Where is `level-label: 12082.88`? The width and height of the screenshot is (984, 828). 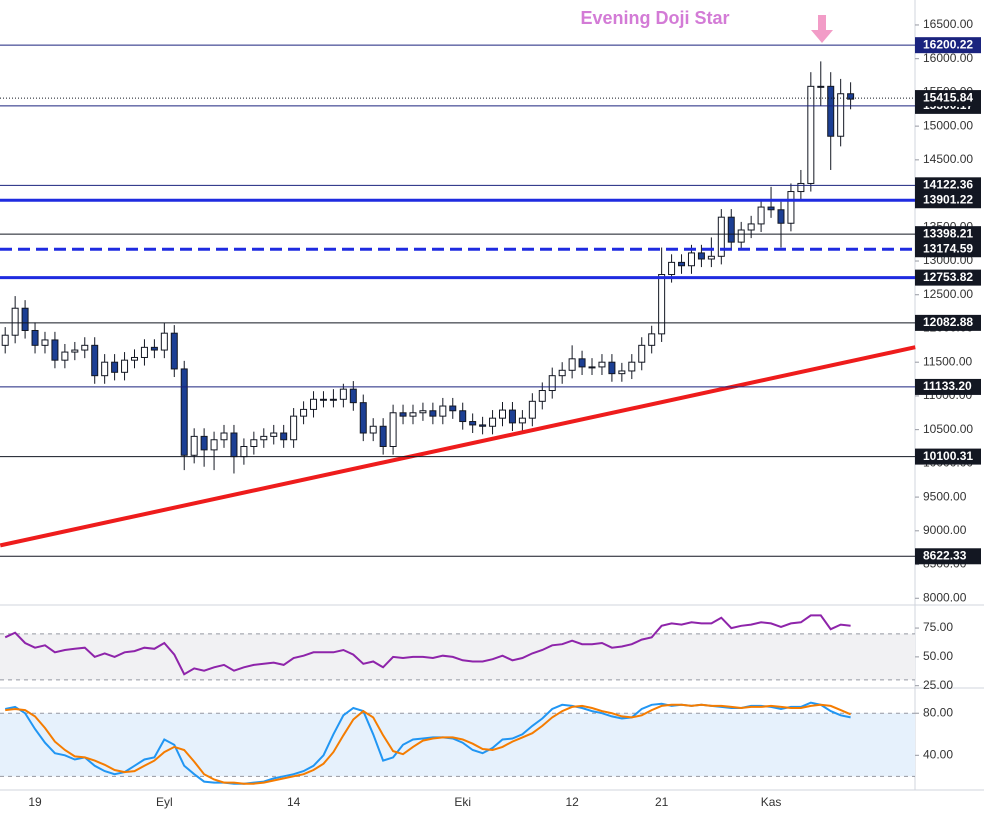
level-label: 12082.88 is located at coordinates (948, 322).